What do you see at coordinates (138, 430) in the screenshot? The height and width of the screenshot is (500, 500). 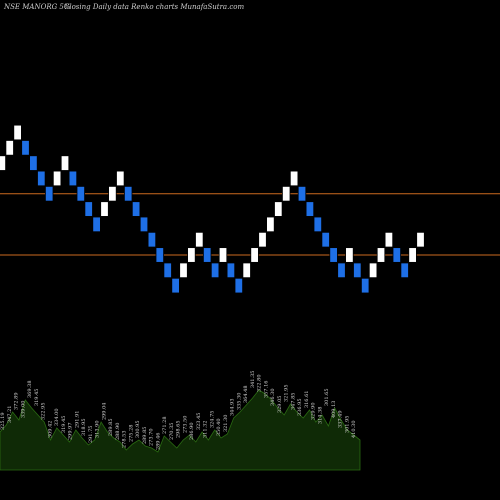 I see `volume-label: 300.95` at bounding box center [138, 430].